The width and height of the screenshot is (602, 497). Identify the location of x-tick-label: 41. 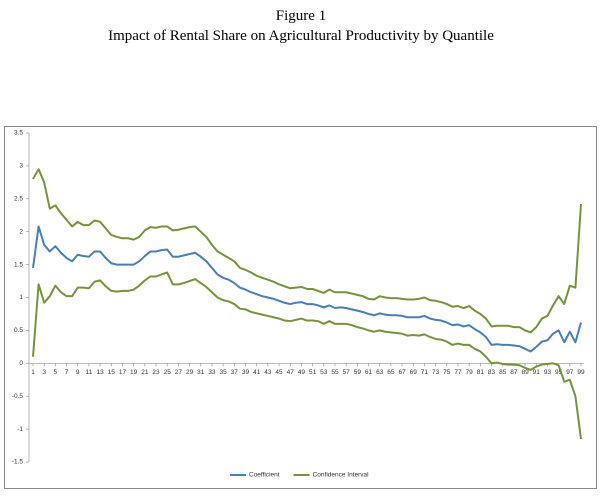
(257, 372).